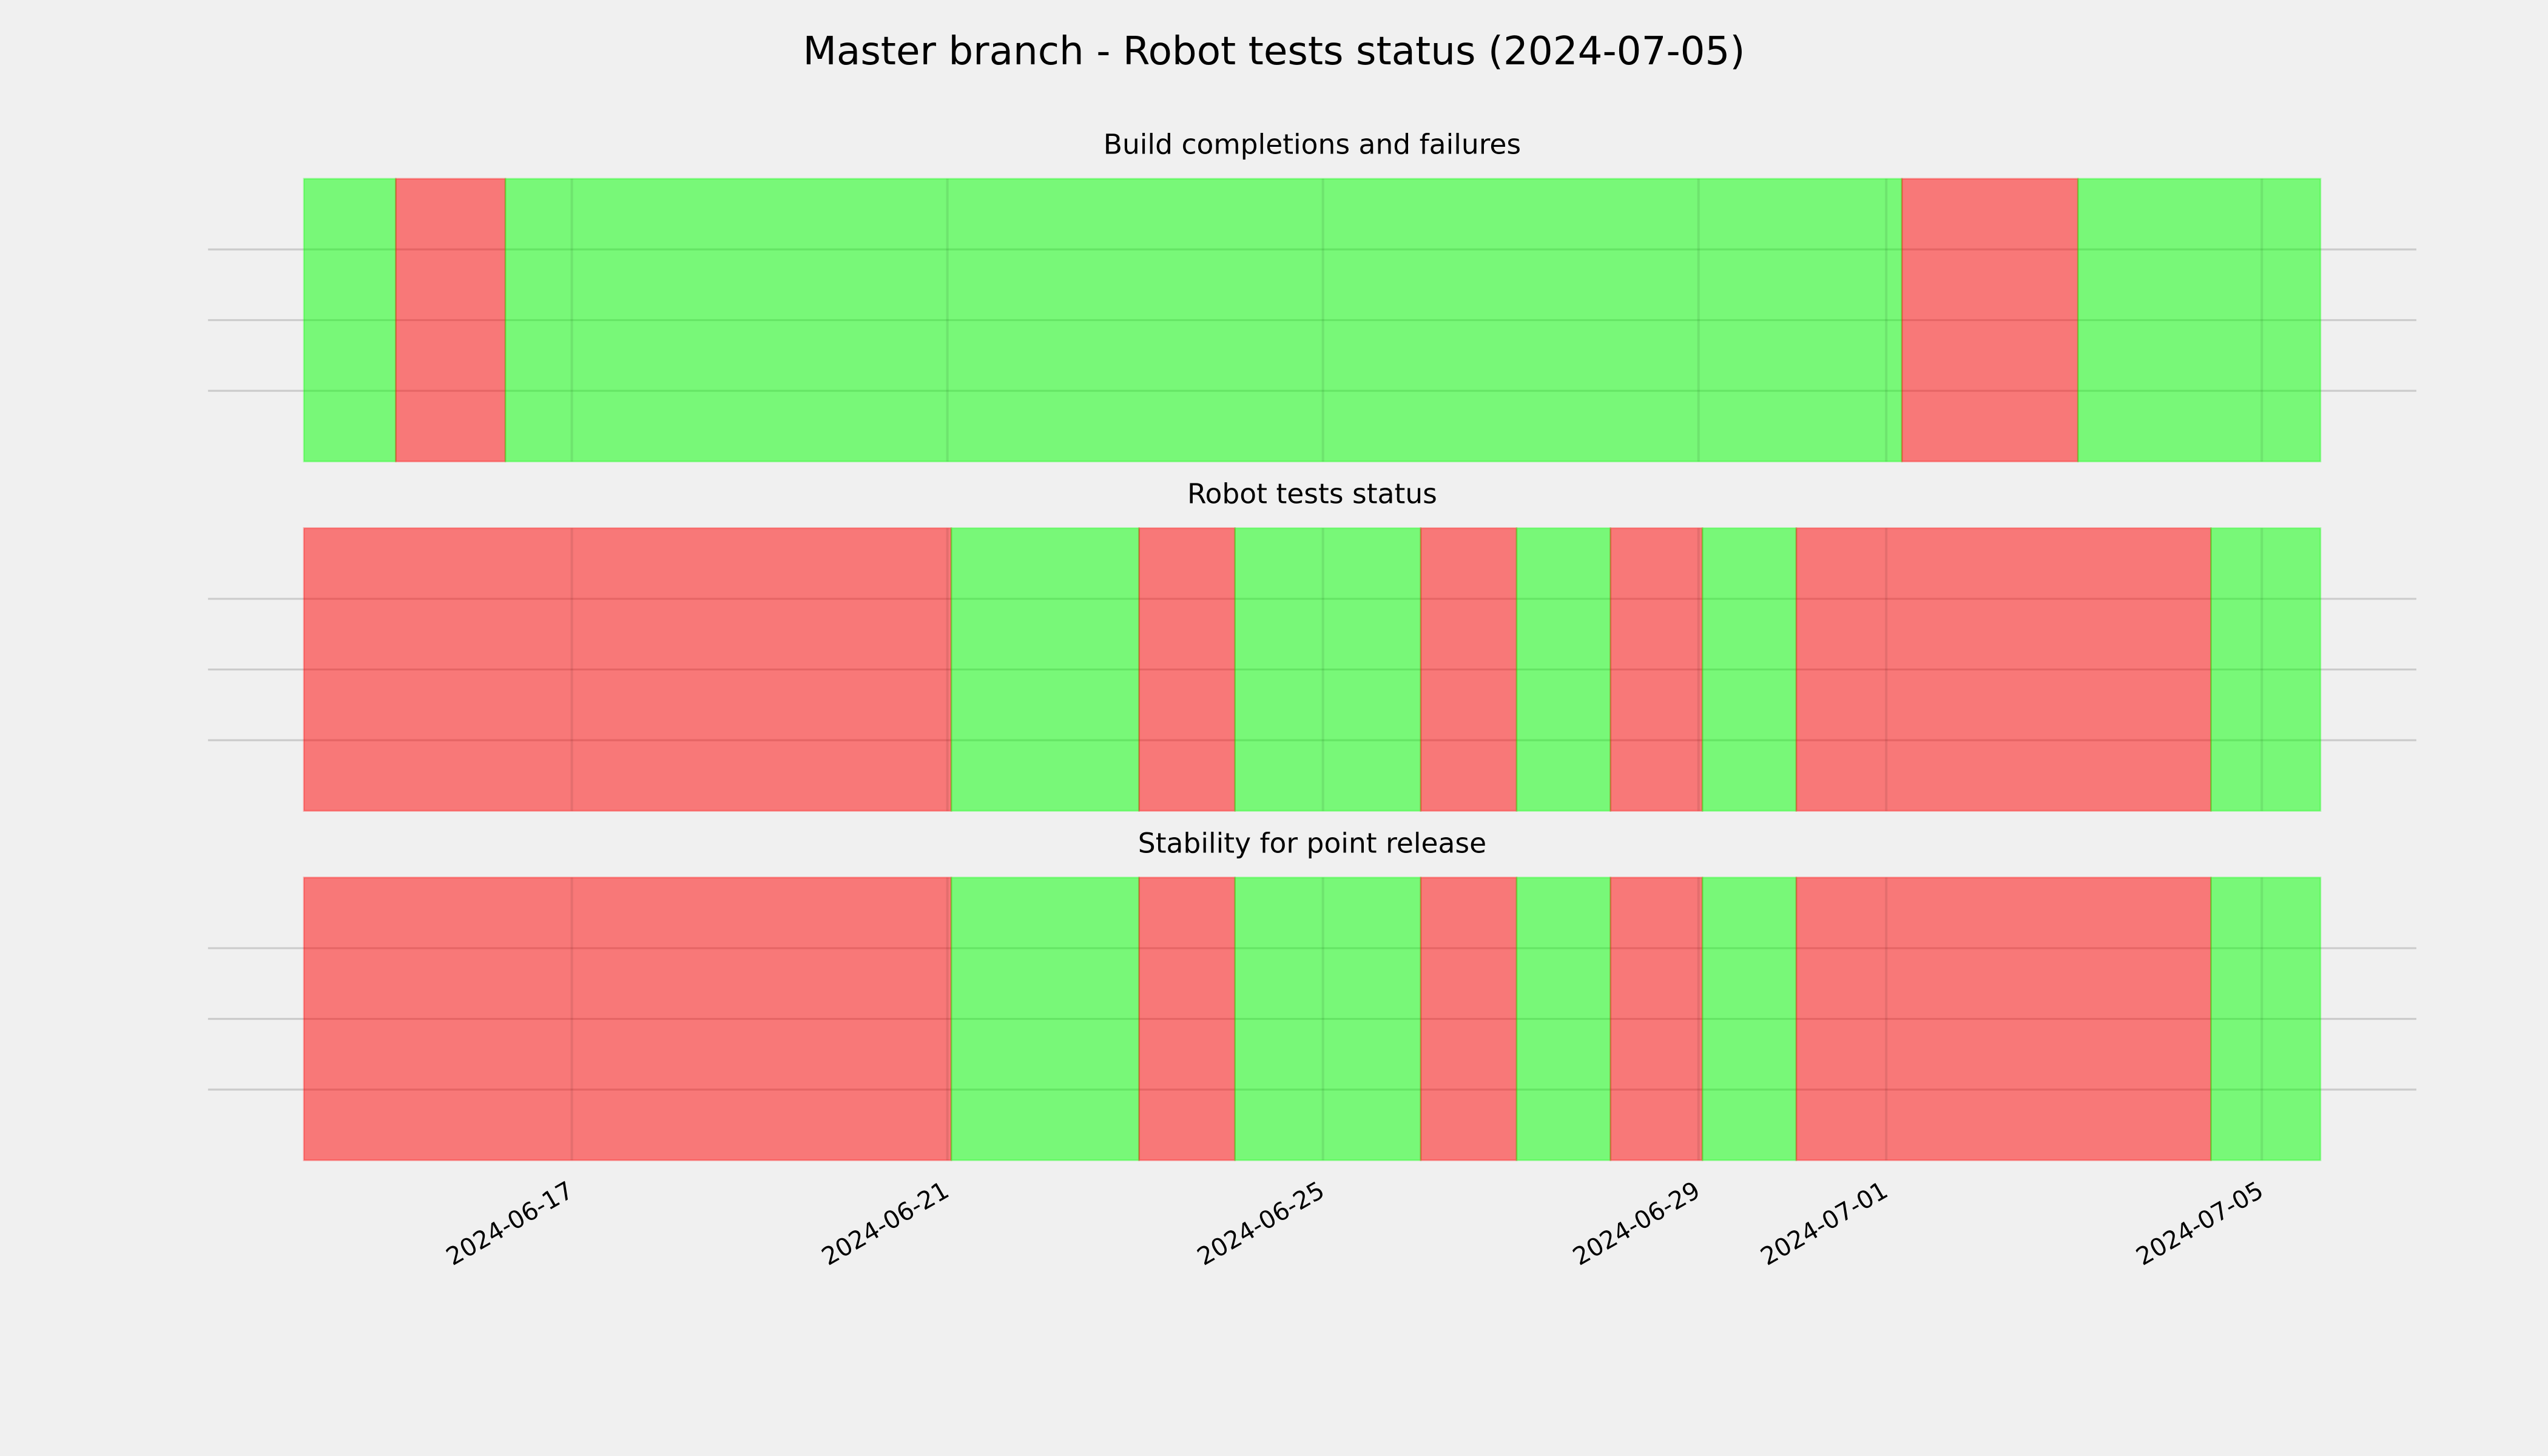  What do you see at coordinates (1312, 843) in the screenshot?
I see `panel-title: Stability for point release` at bounding box center [1312, 843].